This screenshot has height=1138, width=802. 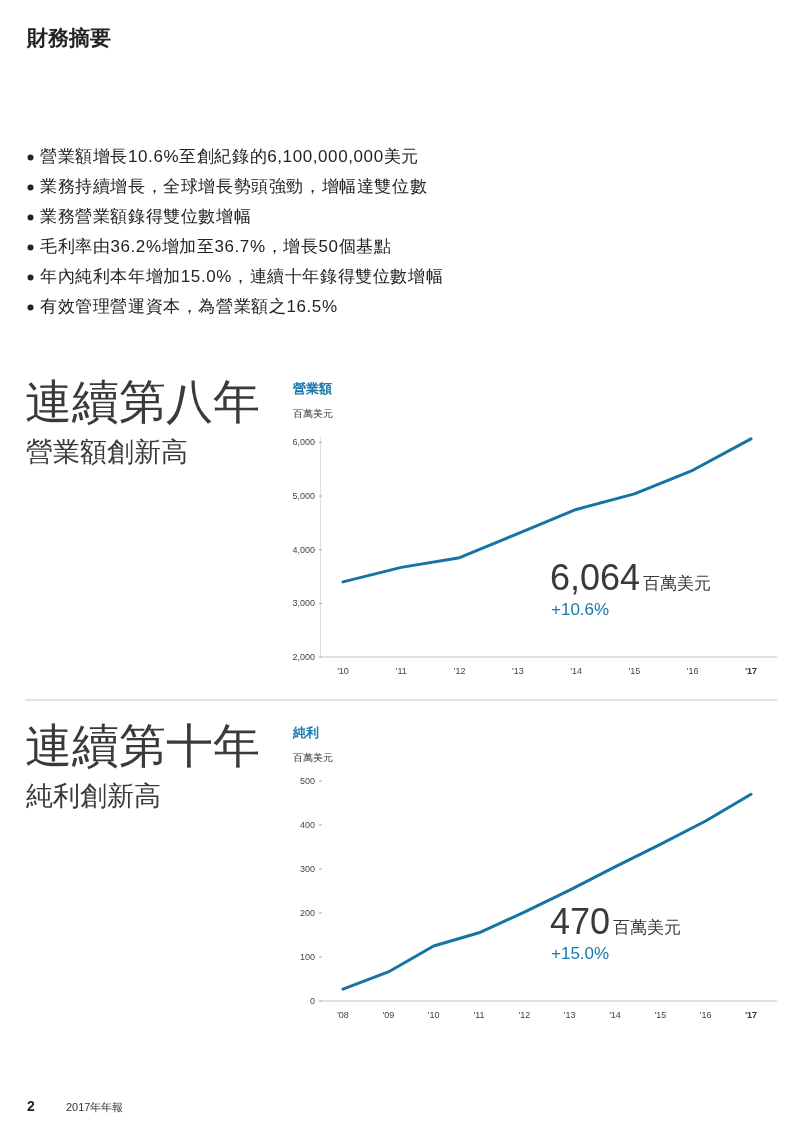 What do you see at coordinates (189, 306) in the screenshot?
I see `text: 有效管理營運資本，為營業額之16.5%` at bounding box center [189, 306].